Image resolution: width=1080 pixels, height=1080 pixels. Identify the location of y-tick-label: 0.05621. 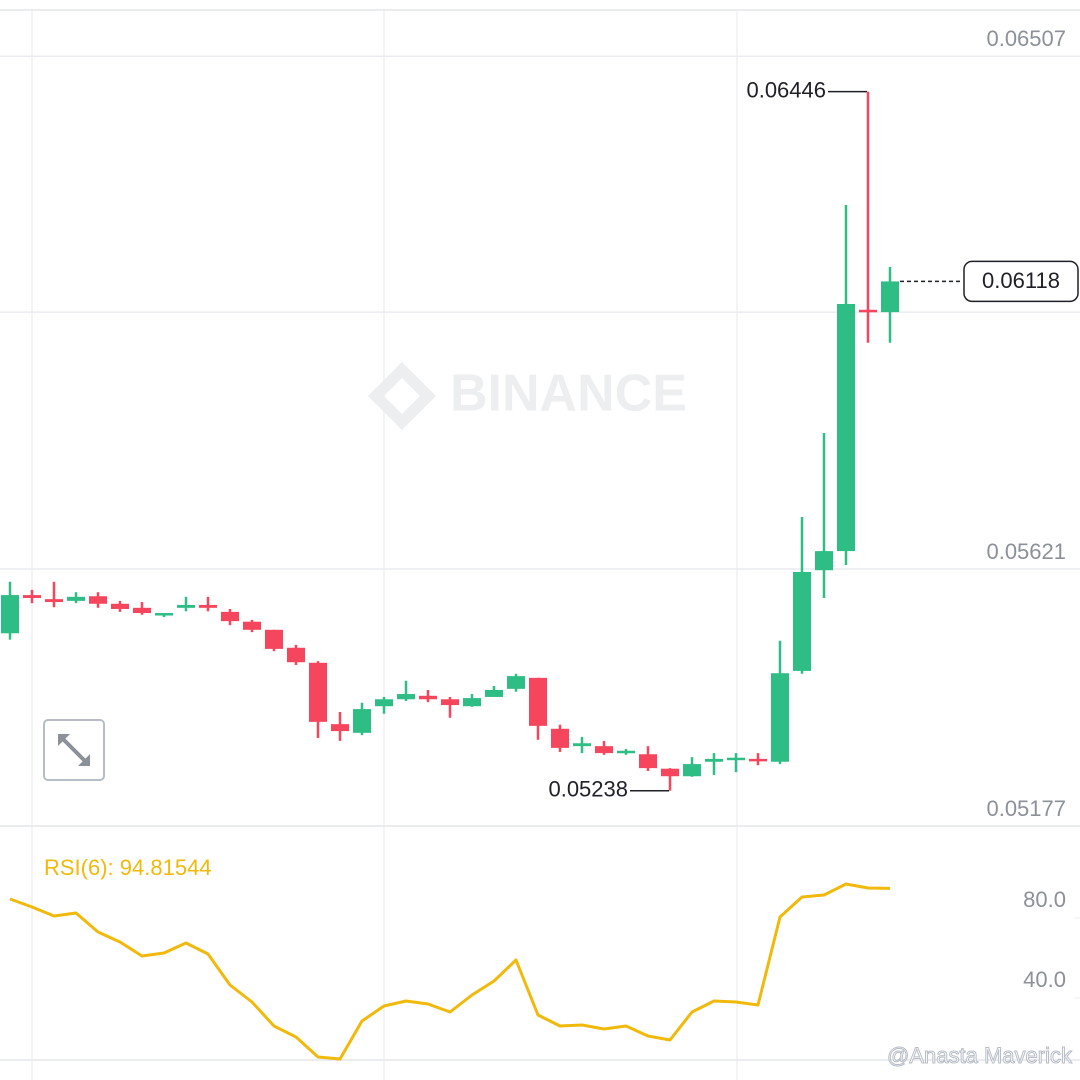
(1026, 551).